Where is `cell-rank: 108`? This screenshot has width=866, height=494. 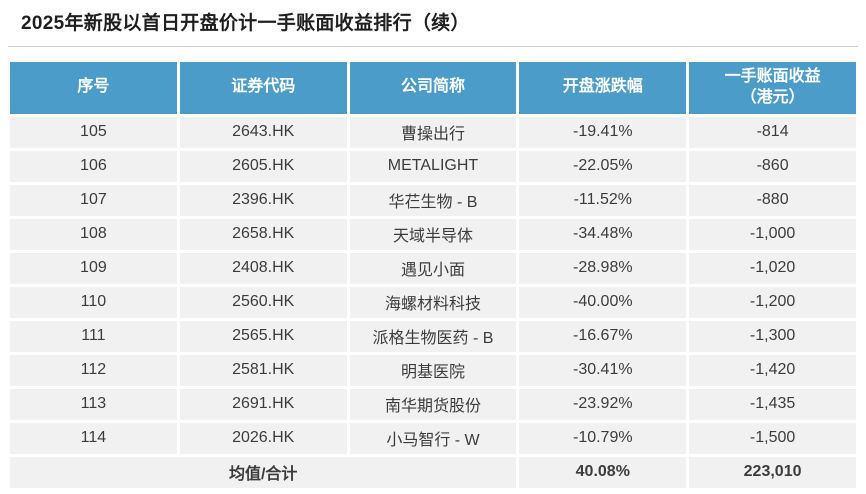
cell-rank: 108 is located at coordinates (93, 234).